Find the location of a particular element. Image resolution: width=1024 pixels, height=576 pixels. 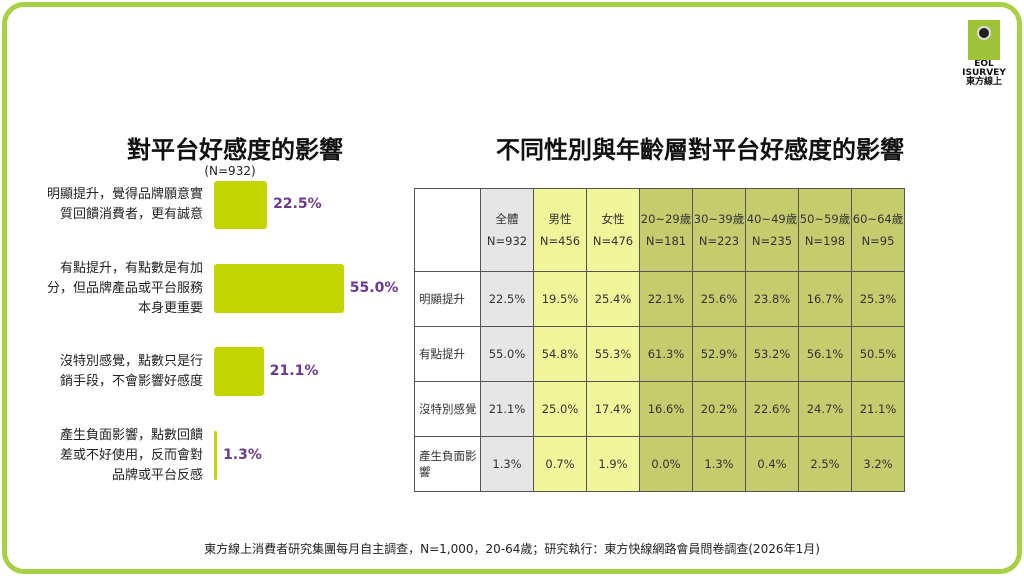

value-label: 22.5% is located at coordinates (297, 204).